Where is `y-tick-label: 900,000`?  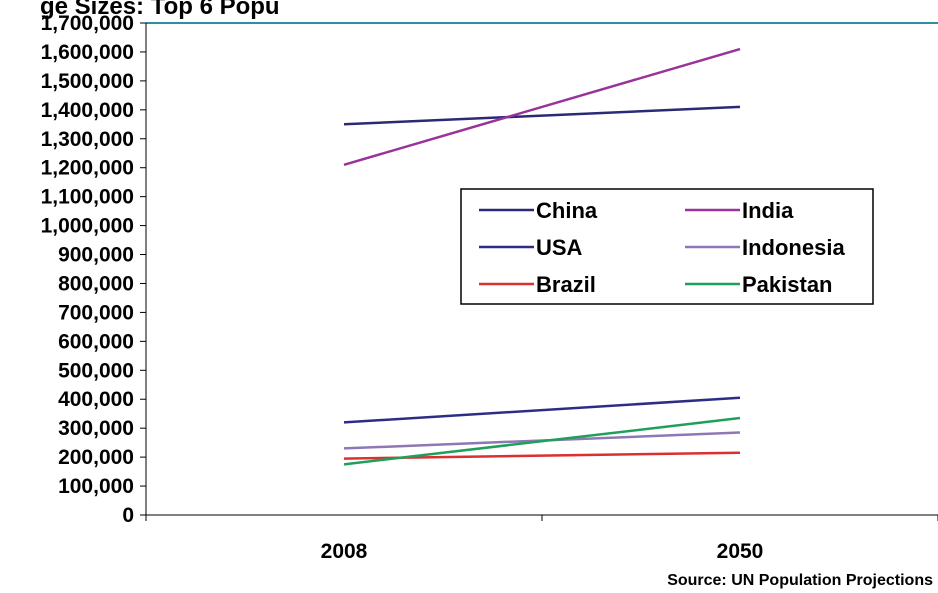 y-tick-label: 900,000 is located at coordinates (96, 255).